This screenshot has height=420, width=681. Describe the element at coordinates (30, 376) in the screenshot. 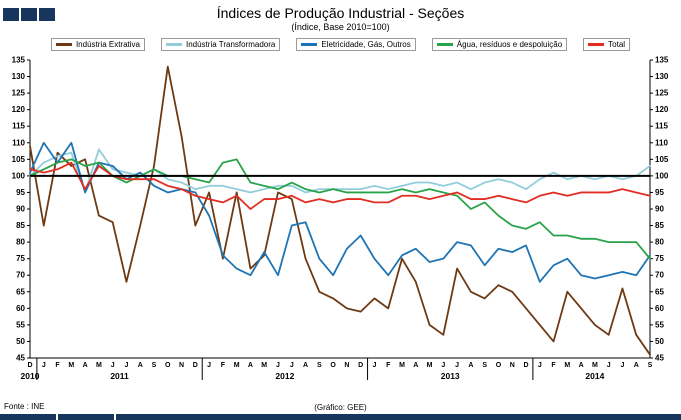

I see `svg-text: 2010` at that location.